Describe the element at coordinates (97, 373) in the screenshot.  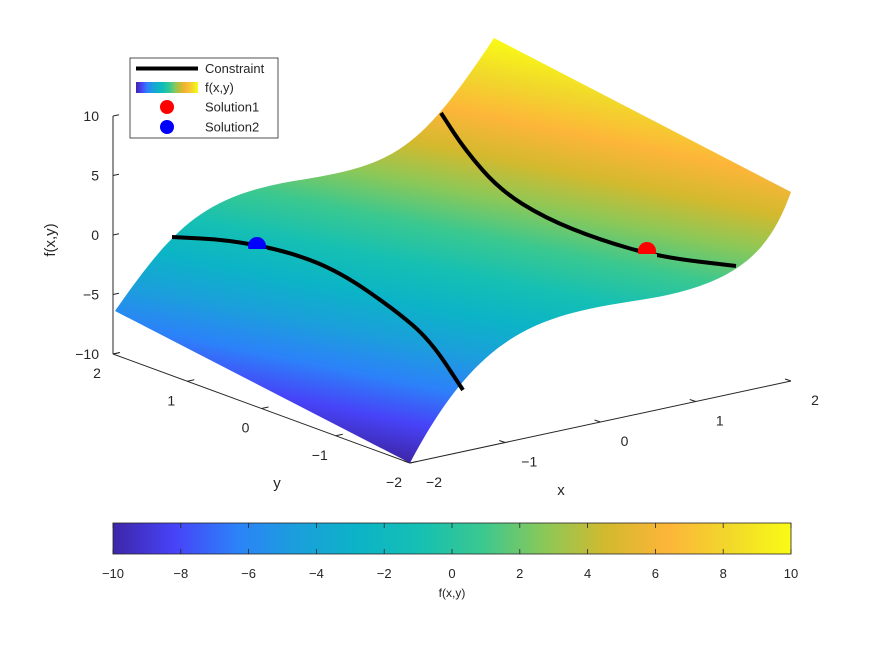
I see `y-tick-label: 2` at that location.